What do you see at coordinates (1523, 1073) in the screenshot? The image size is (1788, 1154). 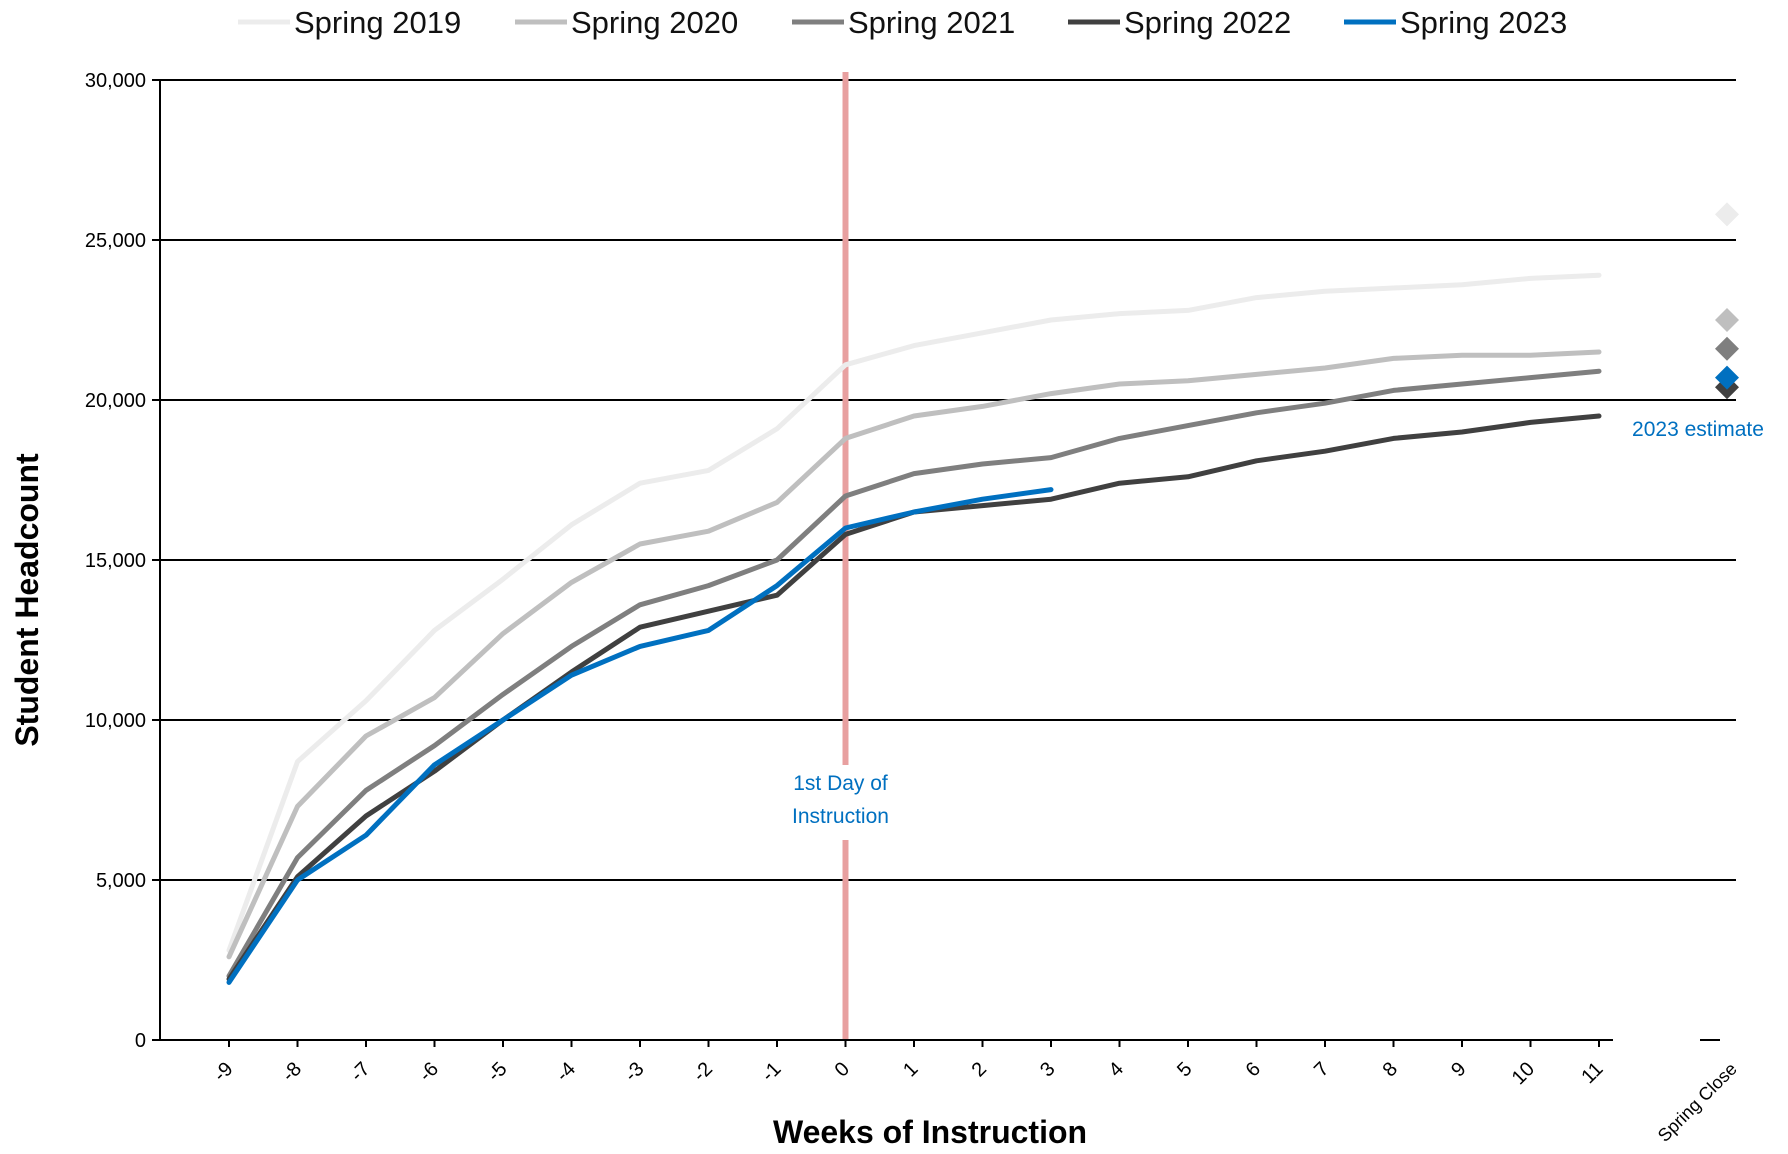 I see `x-tick-label: 10` at bounding box center [1523, 1073].